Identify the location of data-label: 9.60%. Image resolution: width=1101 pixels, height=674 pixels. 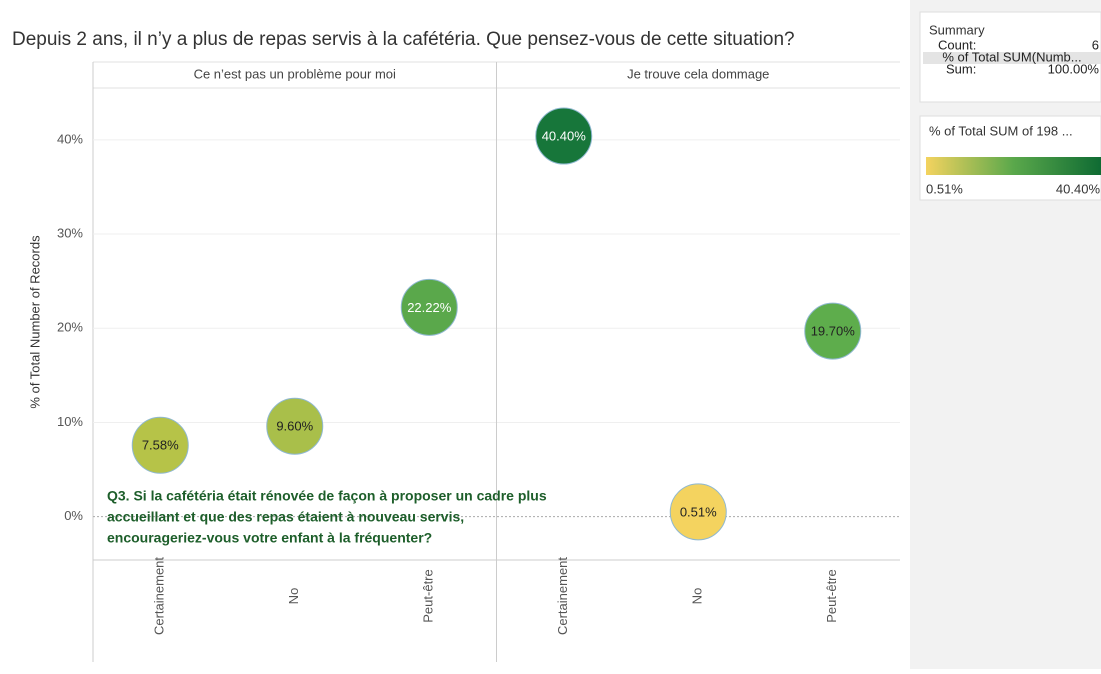
(294, 426).